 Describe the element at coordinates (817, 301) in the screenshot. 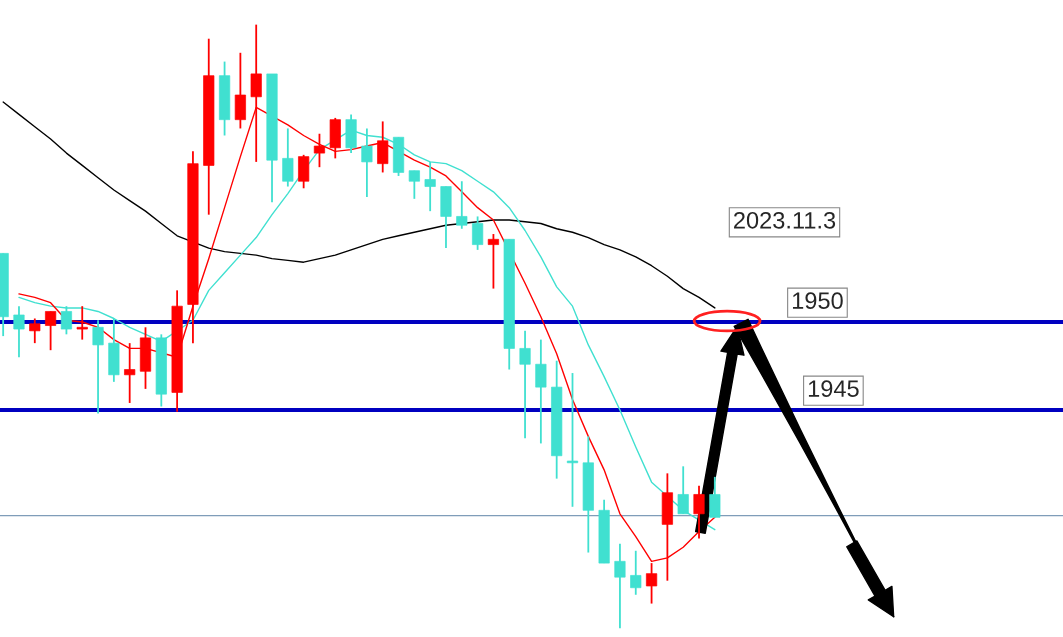

I see `ref-line-label: 1950` at that location.